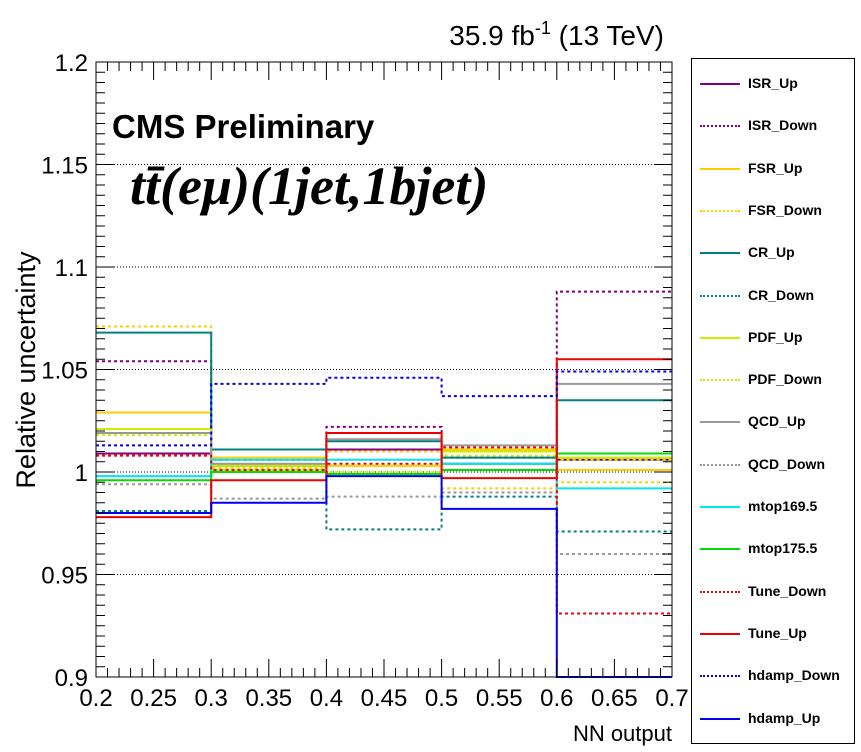 This screenshot has width=861, height=752. What do you see at coordinates (71, 63) in the screenshot?
I see `y-tick-label: 1.2` at bounding box center [71, 63].